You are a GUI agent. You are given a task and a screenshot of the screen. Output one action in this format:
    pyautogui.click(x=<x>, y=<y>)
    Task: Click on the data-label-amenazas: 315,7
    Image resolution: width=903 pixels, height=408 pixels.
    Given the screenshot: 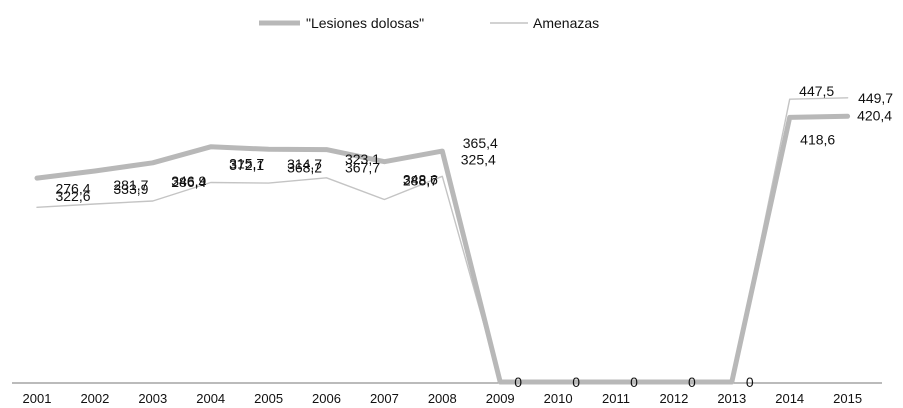 What is the action you would take?
    pyautogui.click(x=246, y=164)
    